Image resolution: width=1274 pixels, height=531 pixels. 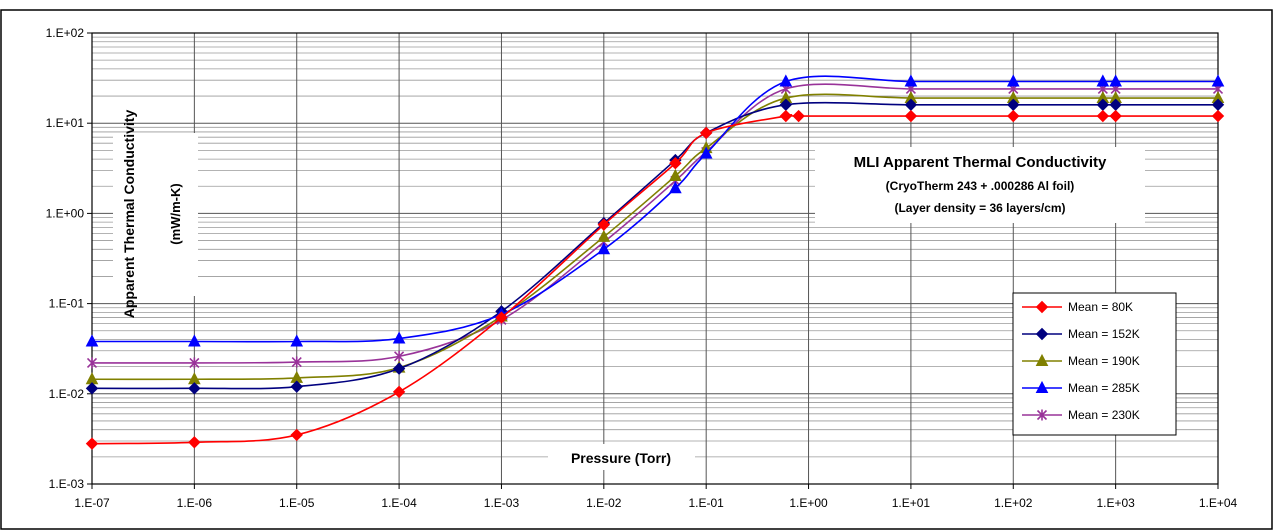 What do you see at coordinates (1104, 361) in the screenshot?
I see `legend-label: Mean = 190K` at bounding box center [1104, 361].